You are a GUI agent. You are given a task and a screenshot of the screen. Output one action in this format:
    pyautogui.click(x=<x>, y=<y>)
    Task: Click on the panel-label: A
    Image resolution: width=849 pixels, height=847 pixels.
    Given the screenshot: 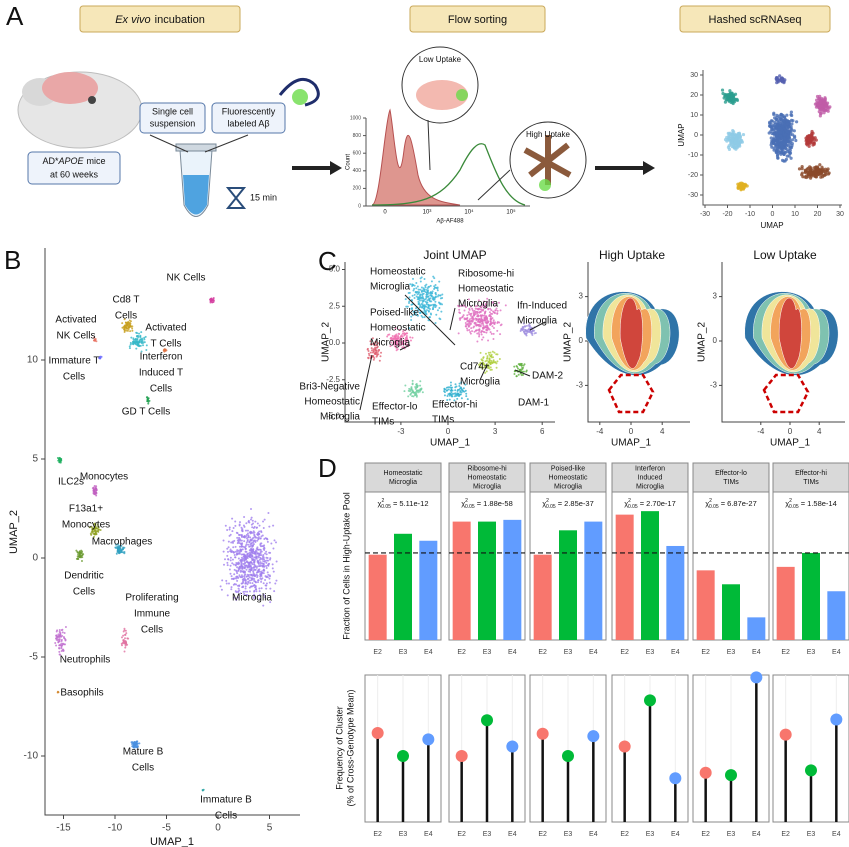 What is the action you would take?
    pyautogui.click(x=15, y=16)
    